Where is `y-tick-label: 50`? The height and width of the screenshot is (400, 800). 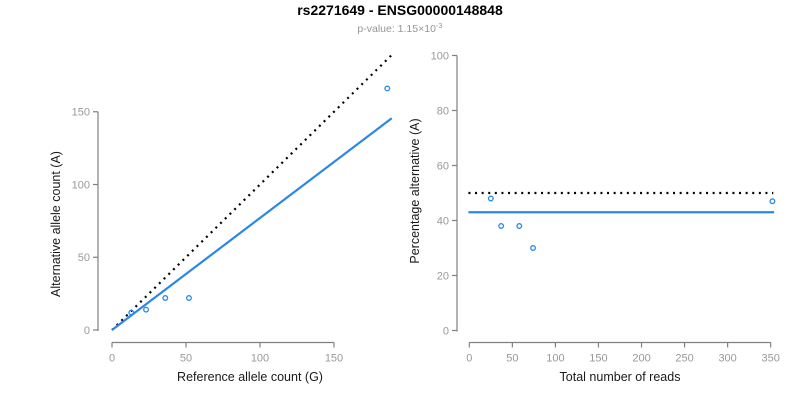 y-tick-label: 50 is located at coordinates (84, 258).